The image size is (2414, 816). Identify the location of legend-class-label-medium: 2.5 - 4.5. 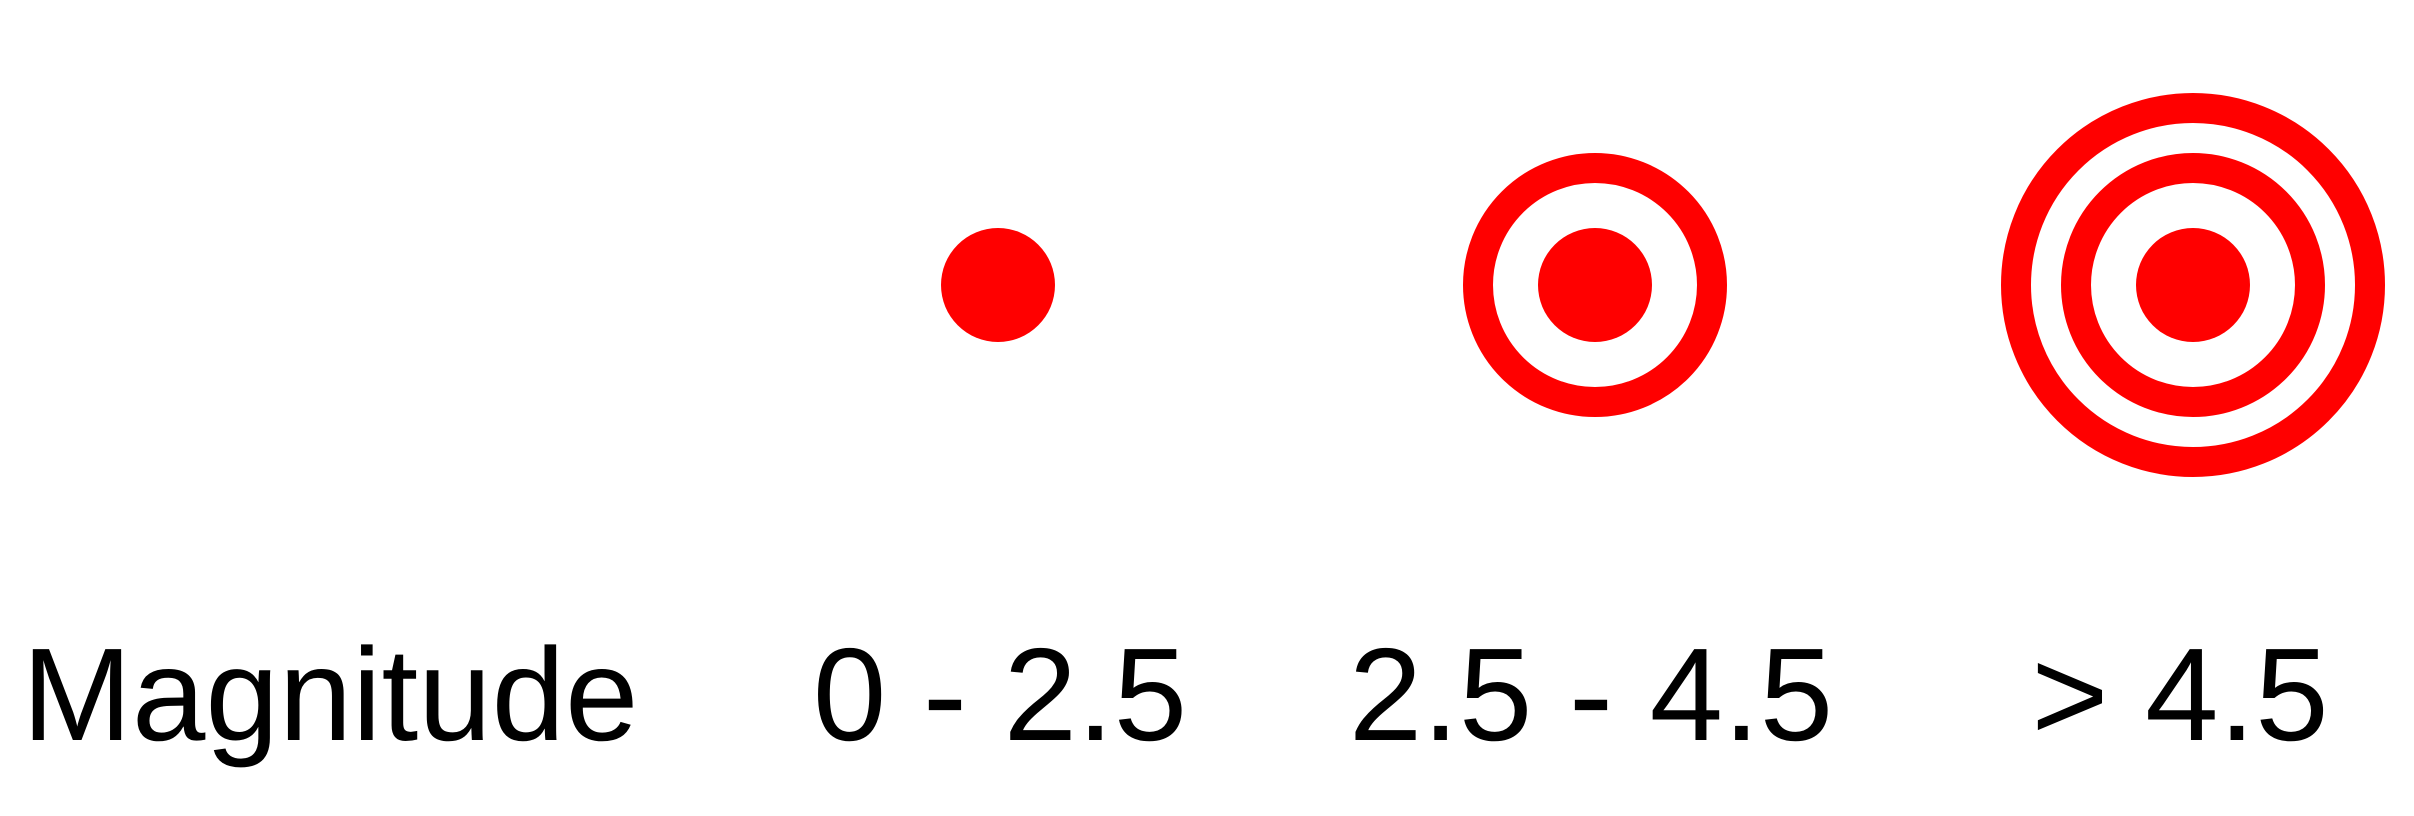
(1591, 694).